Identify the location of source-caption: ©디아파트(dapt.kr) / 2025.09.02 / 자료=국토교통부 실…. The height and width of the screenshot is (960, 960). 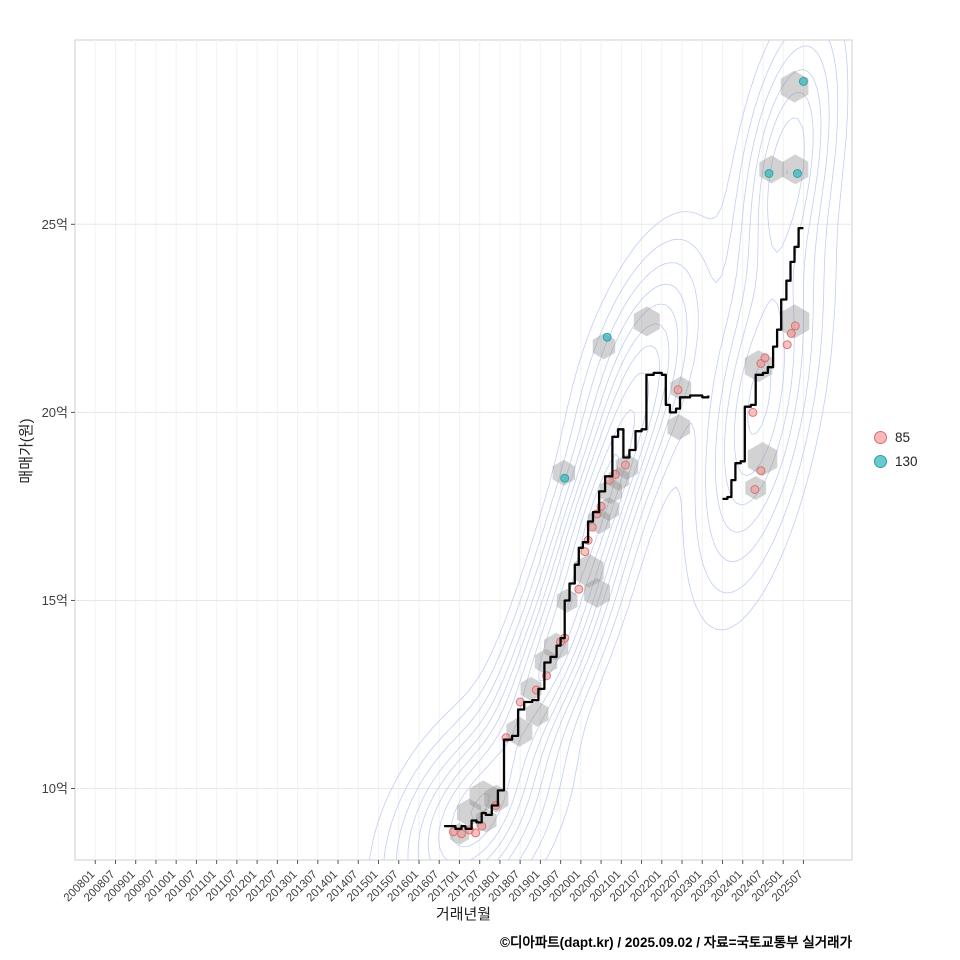
(676, 942).